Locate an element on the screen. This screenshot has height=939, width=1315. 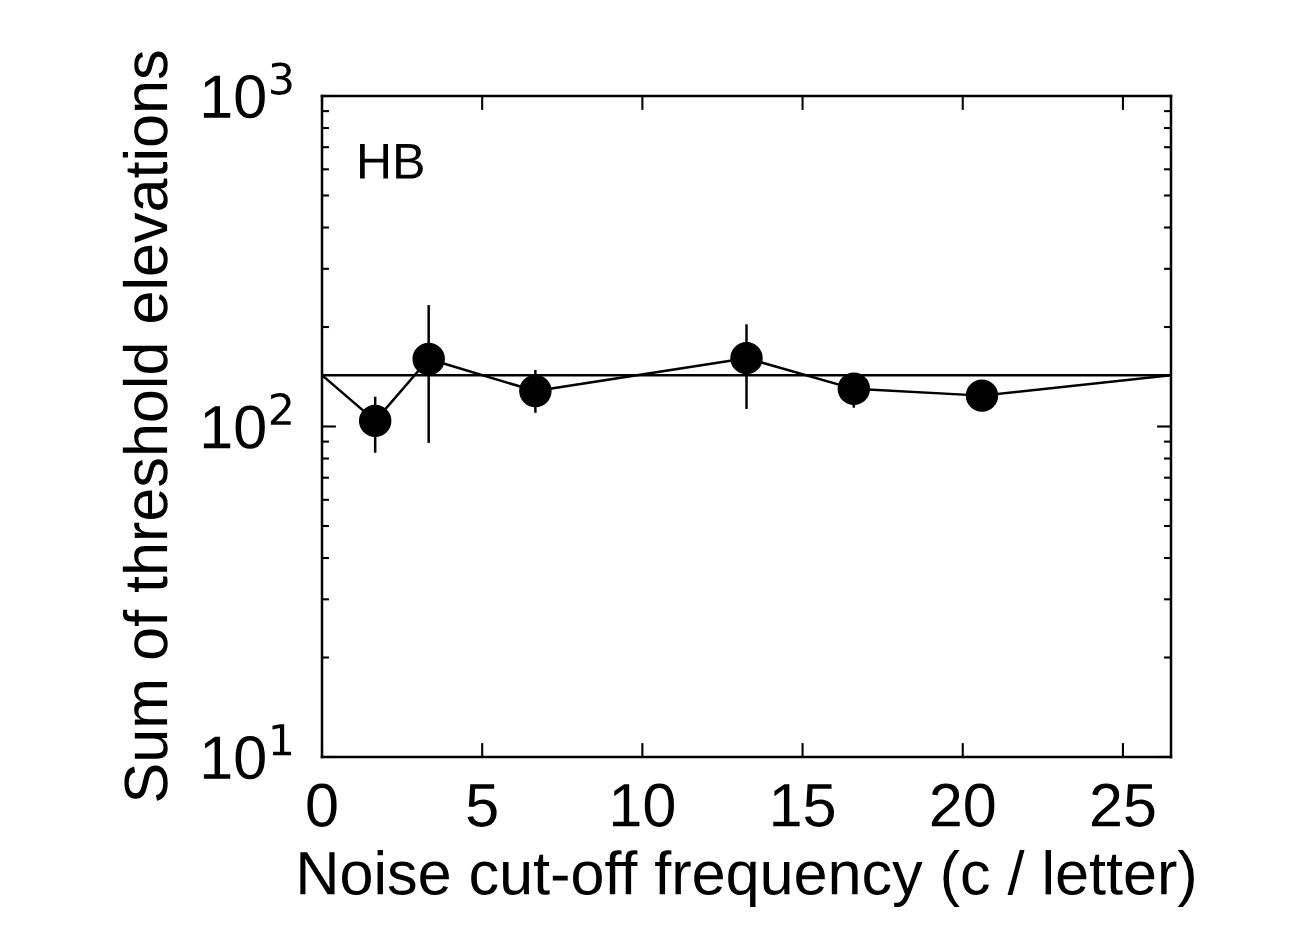
x-tick-label: 25 is located at coordinates (1123, 805).